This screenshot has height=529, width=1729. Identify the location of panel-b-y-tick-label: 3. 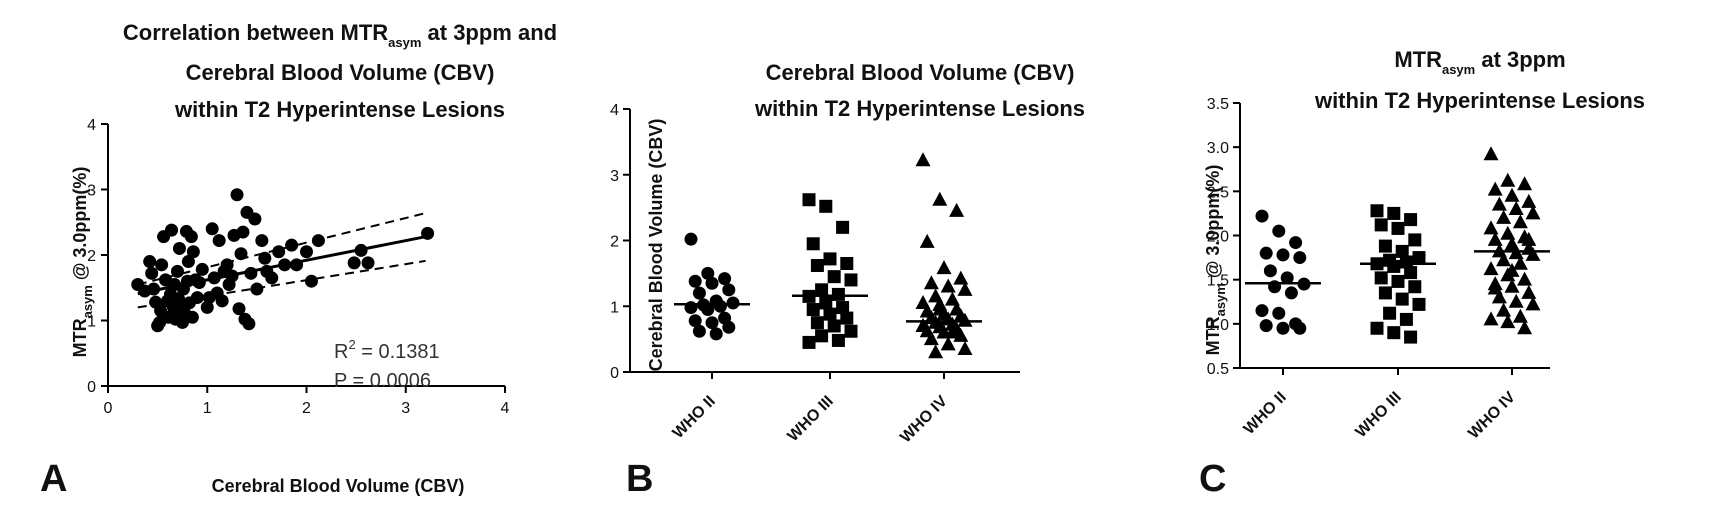
(614, 176).